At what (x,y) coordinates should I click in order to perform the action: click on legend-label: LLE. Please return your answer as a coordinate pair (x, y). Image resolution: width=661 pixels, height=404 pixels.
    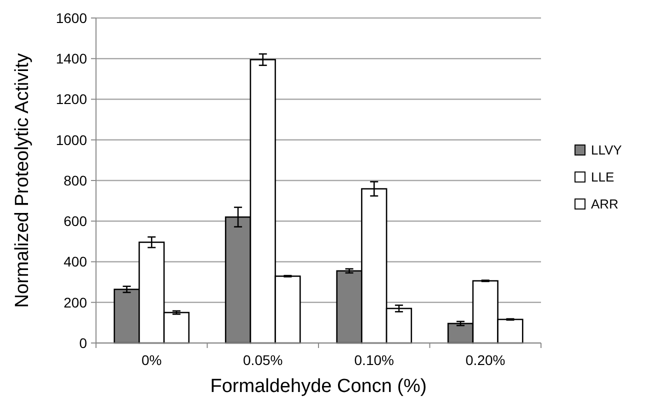
    Looking at the image, I should click on (602, 177).